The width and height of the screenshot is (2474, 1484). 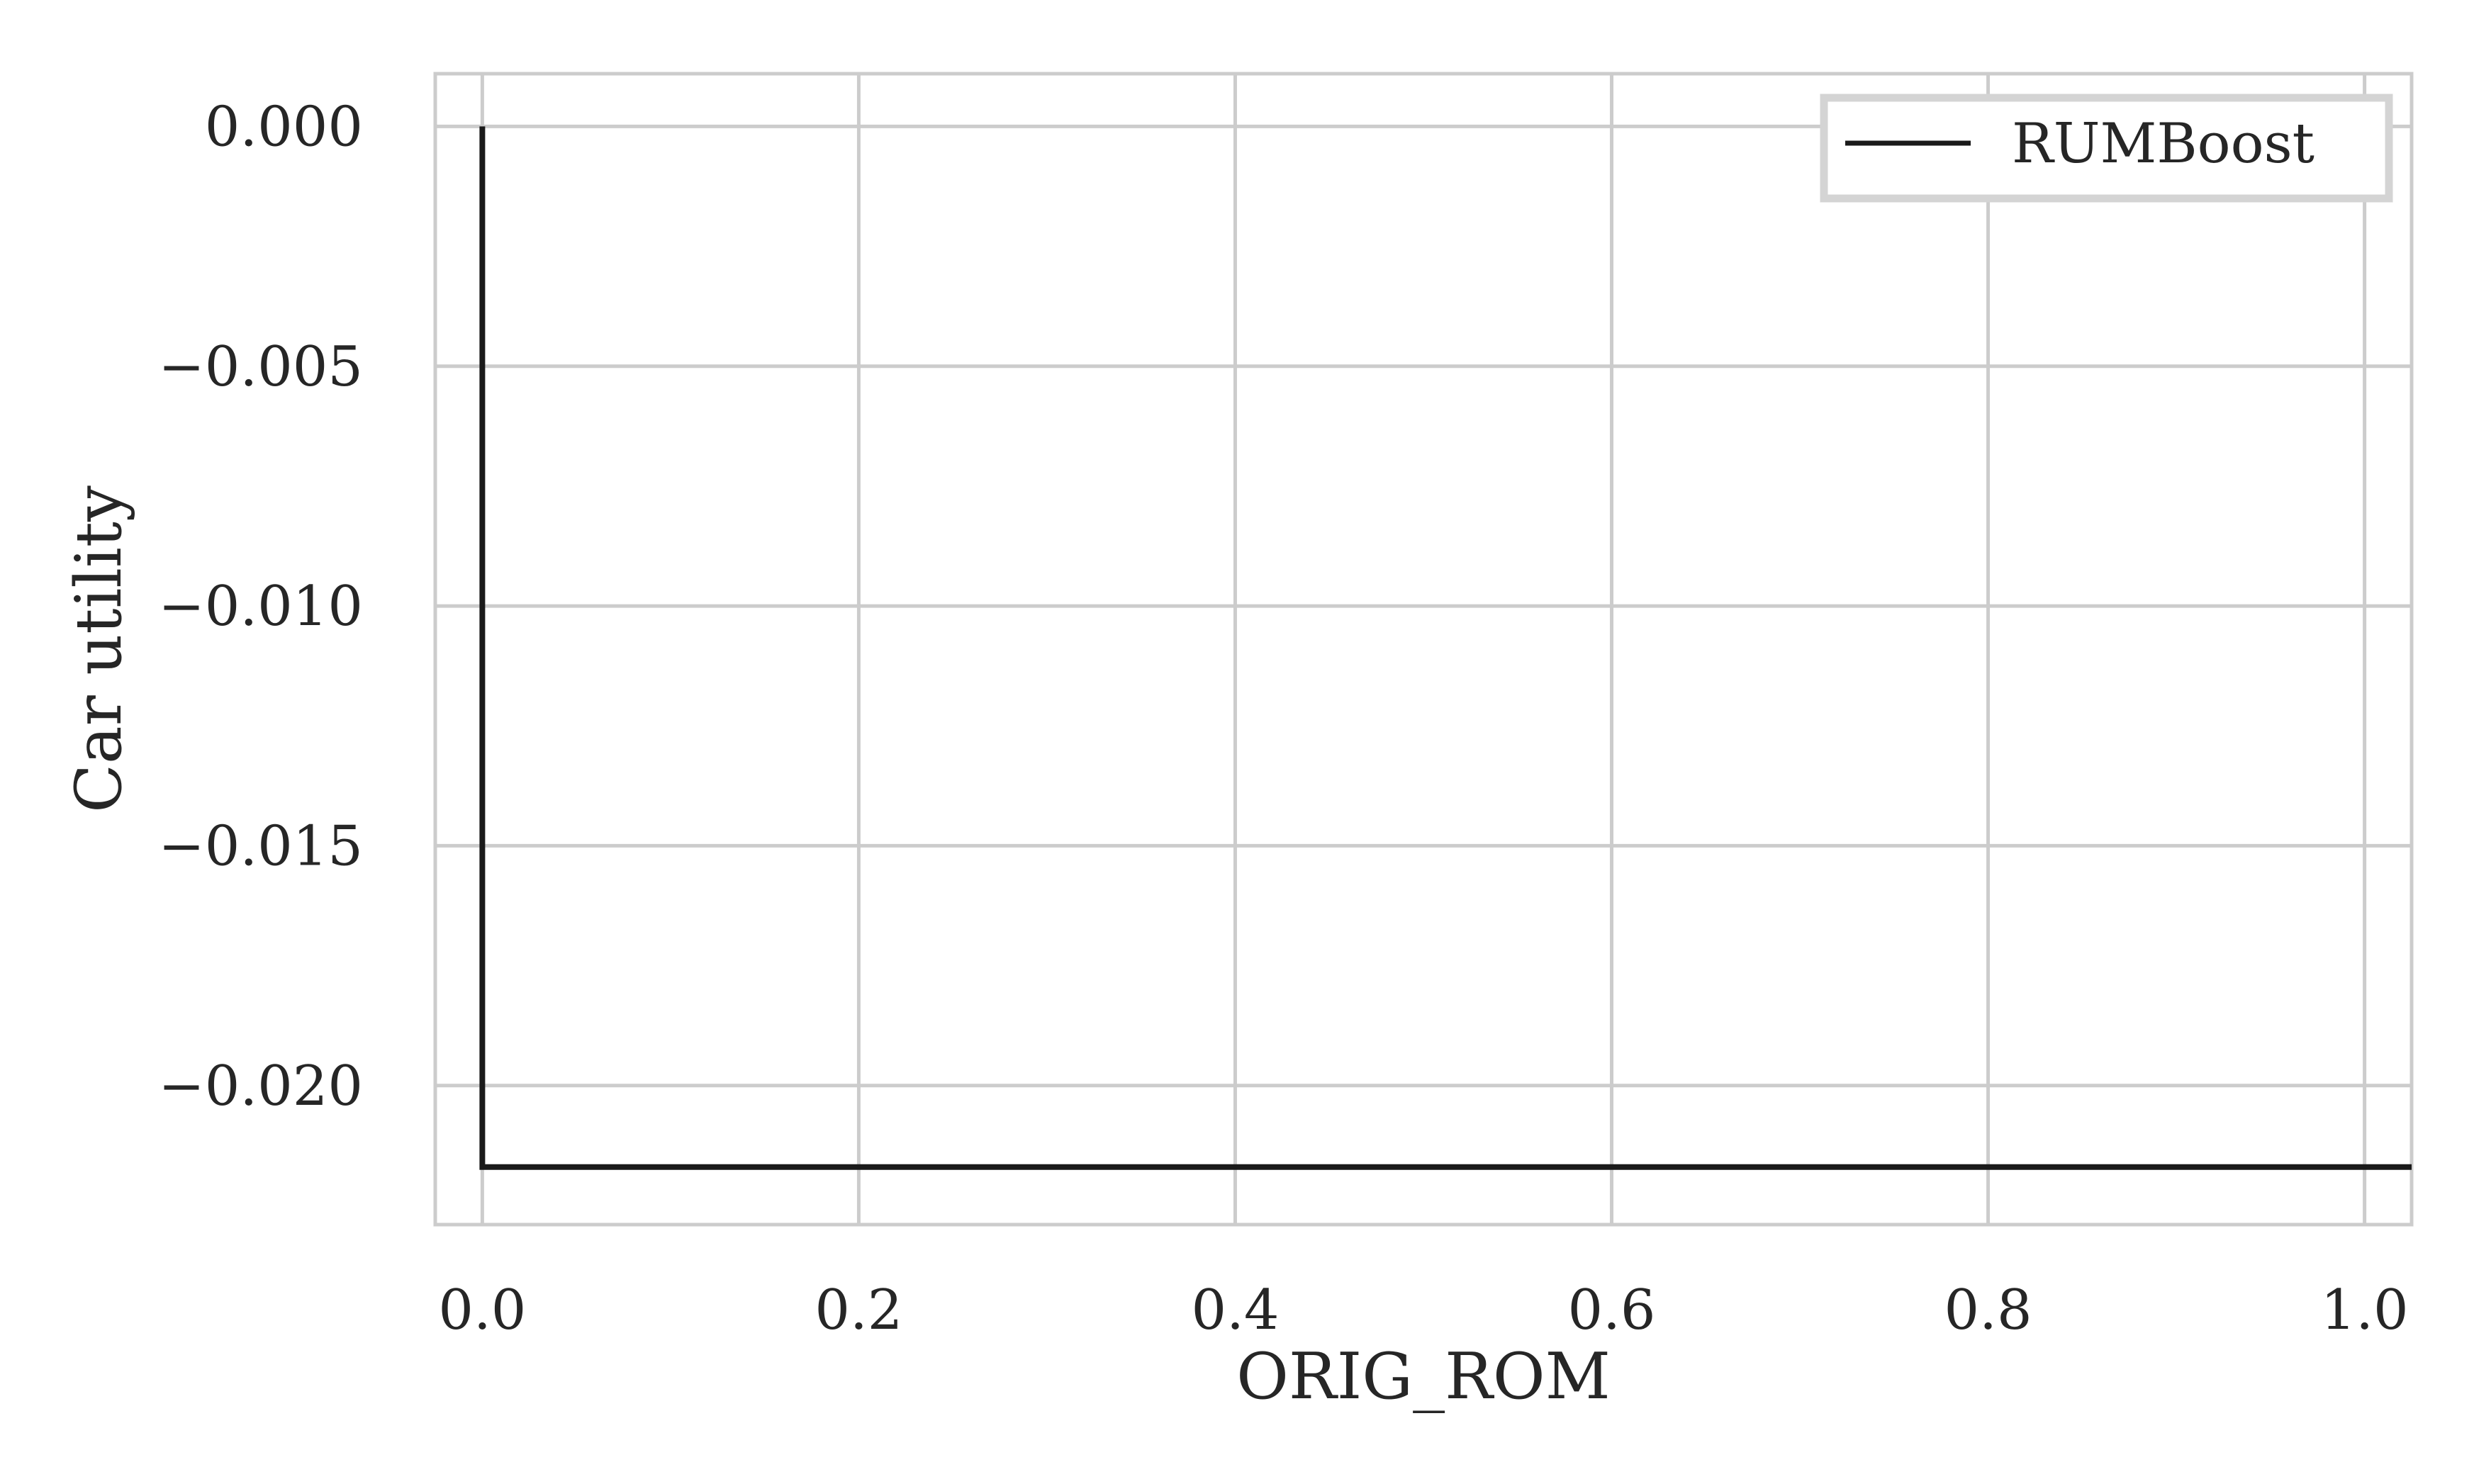 What do you see at coordinates (2163, 144) in the screenshot?
I see `legend-label-rumboost: RUMBoost` at bounding box center [2163, 144].